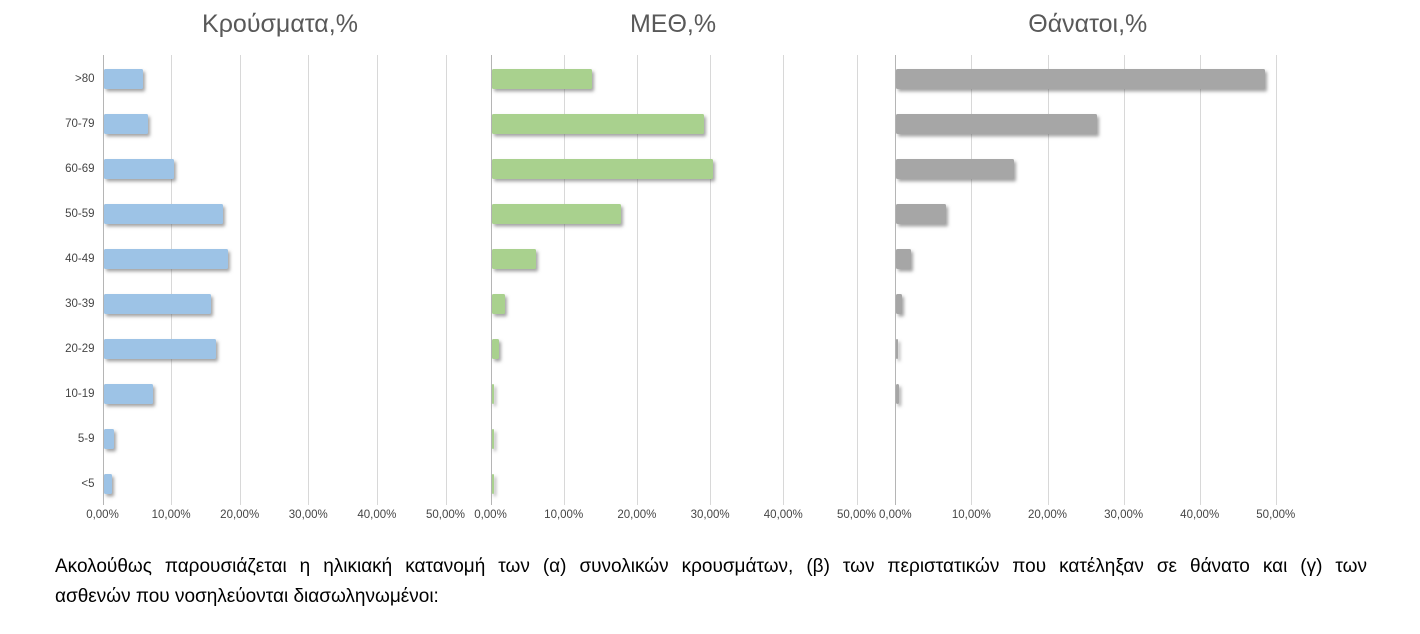 Image resolution: width=1420 pixels, height=634 pixels. I want to click on category-label: 20-29, so click(80, 349).